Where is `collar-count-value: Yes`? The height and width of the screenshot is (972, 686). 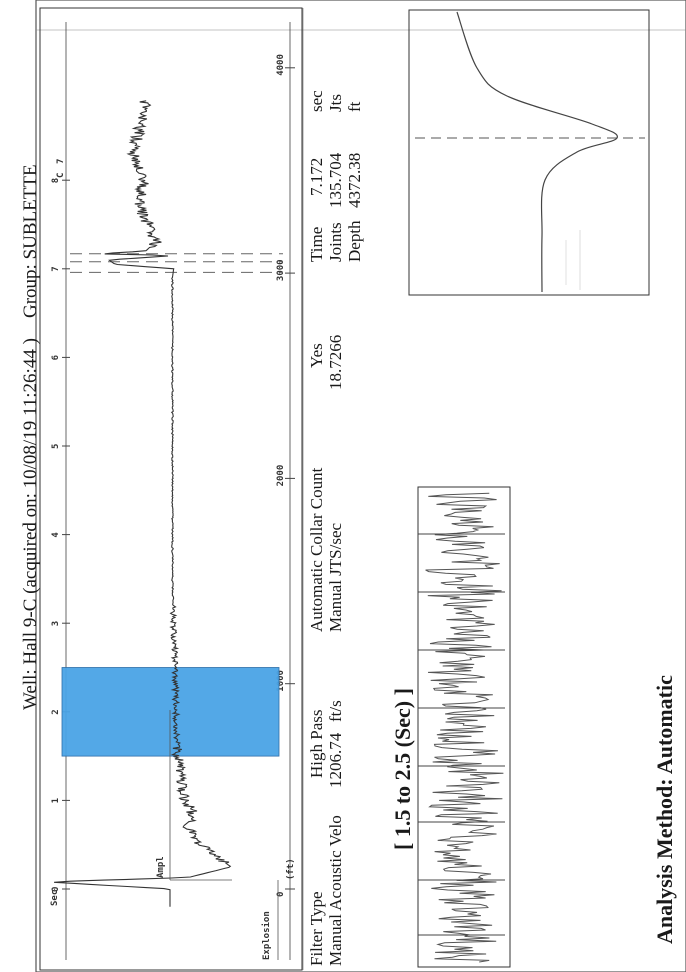 collar-count-value: Yes is located at coordinates (316, 355).